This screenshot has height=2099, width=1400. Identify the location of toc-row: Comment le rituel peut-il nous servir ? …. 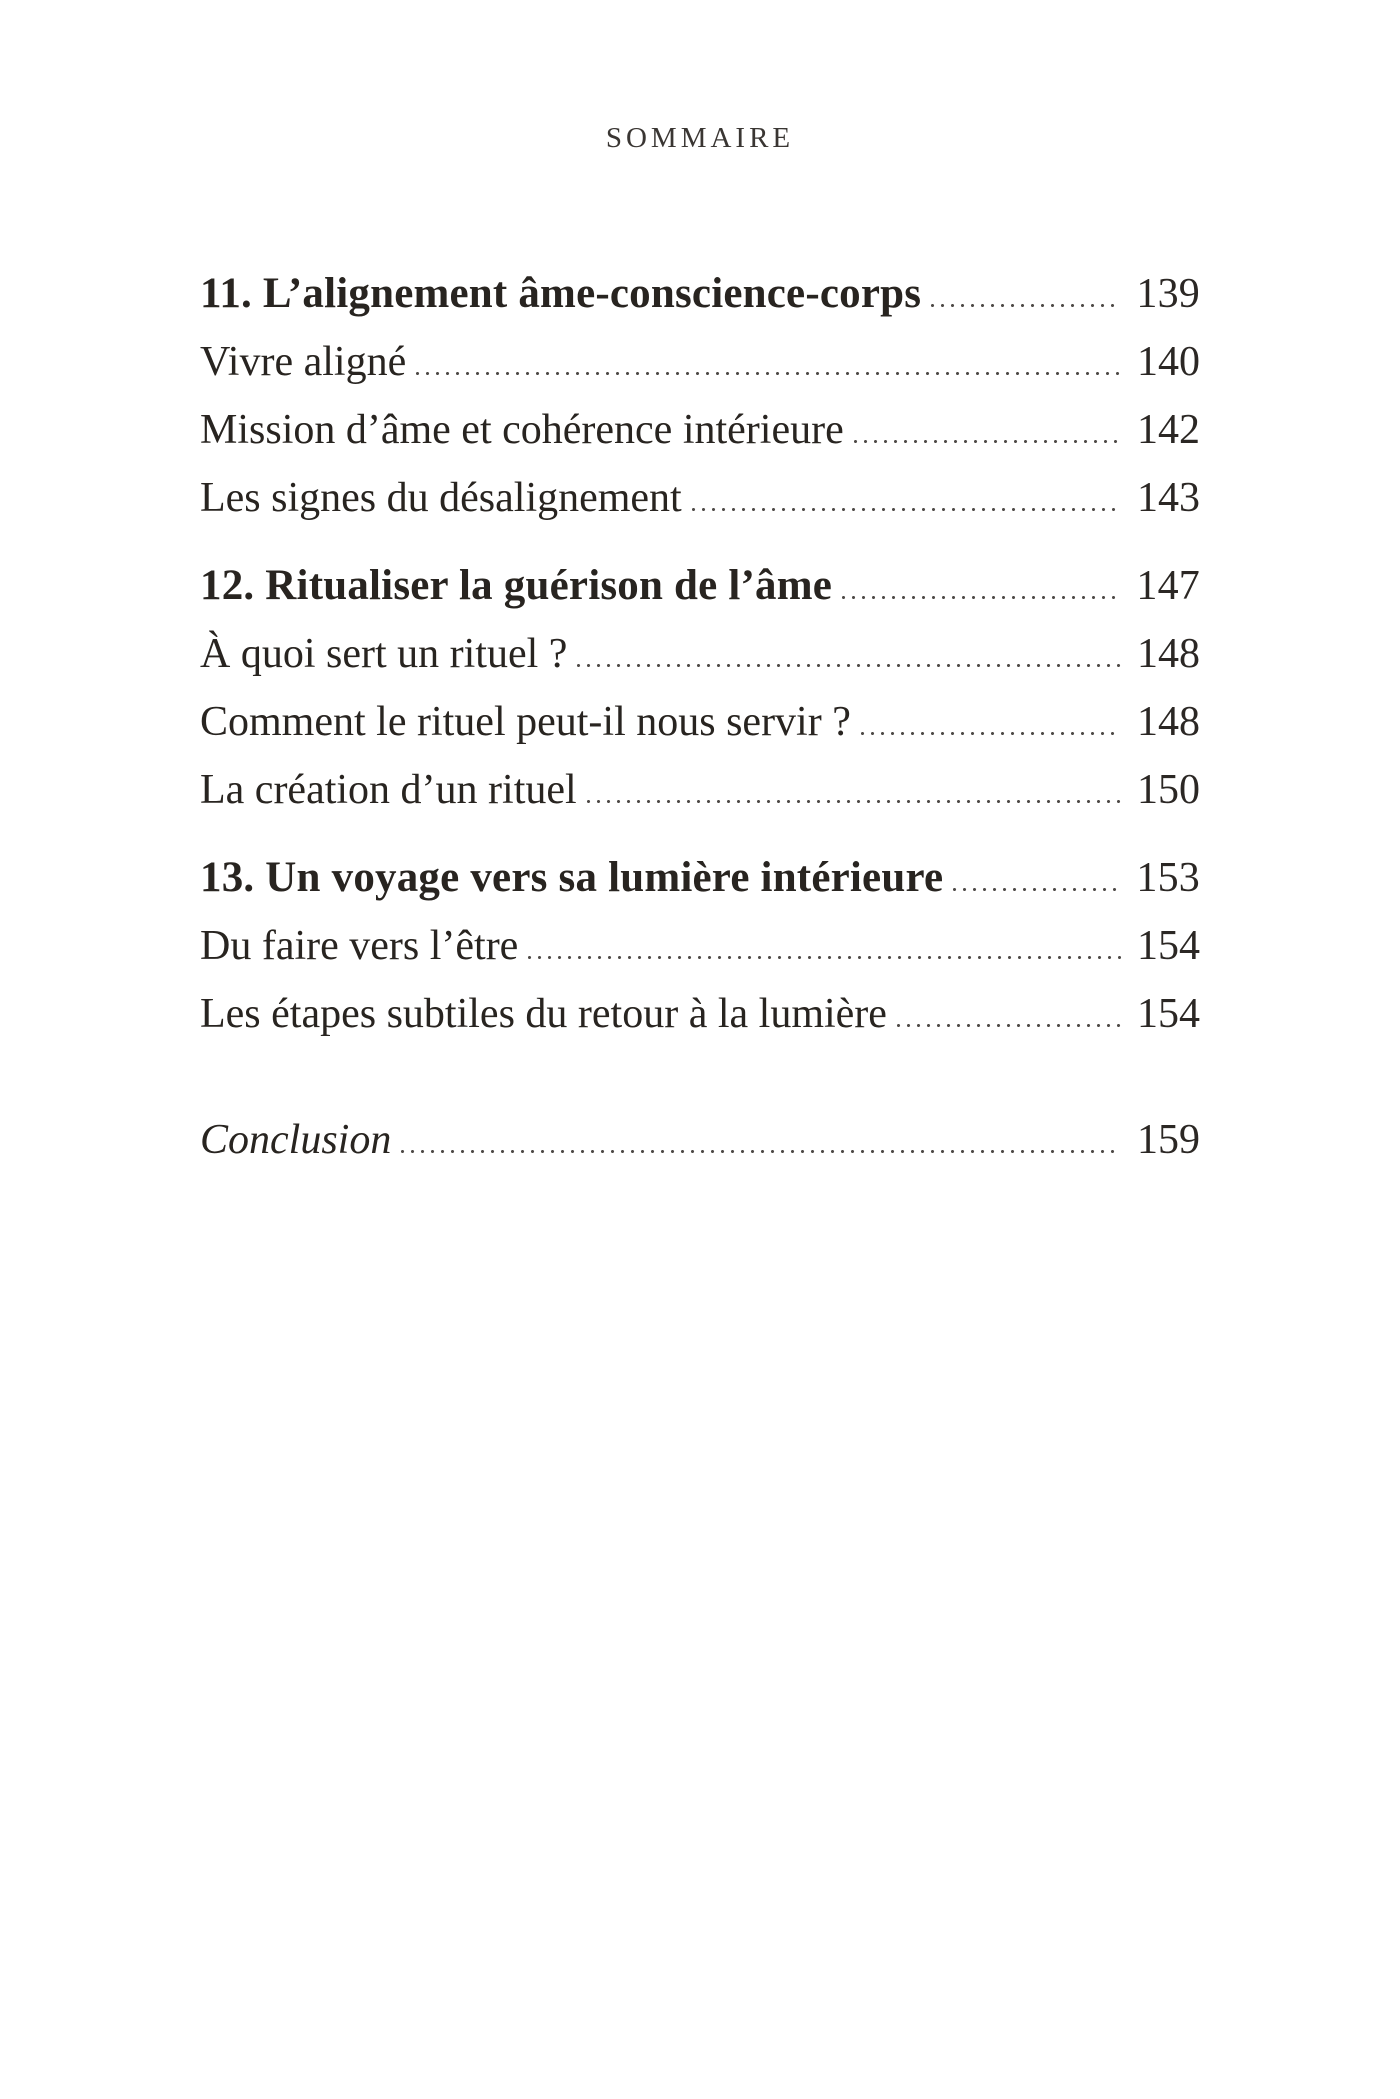
(700, 722).